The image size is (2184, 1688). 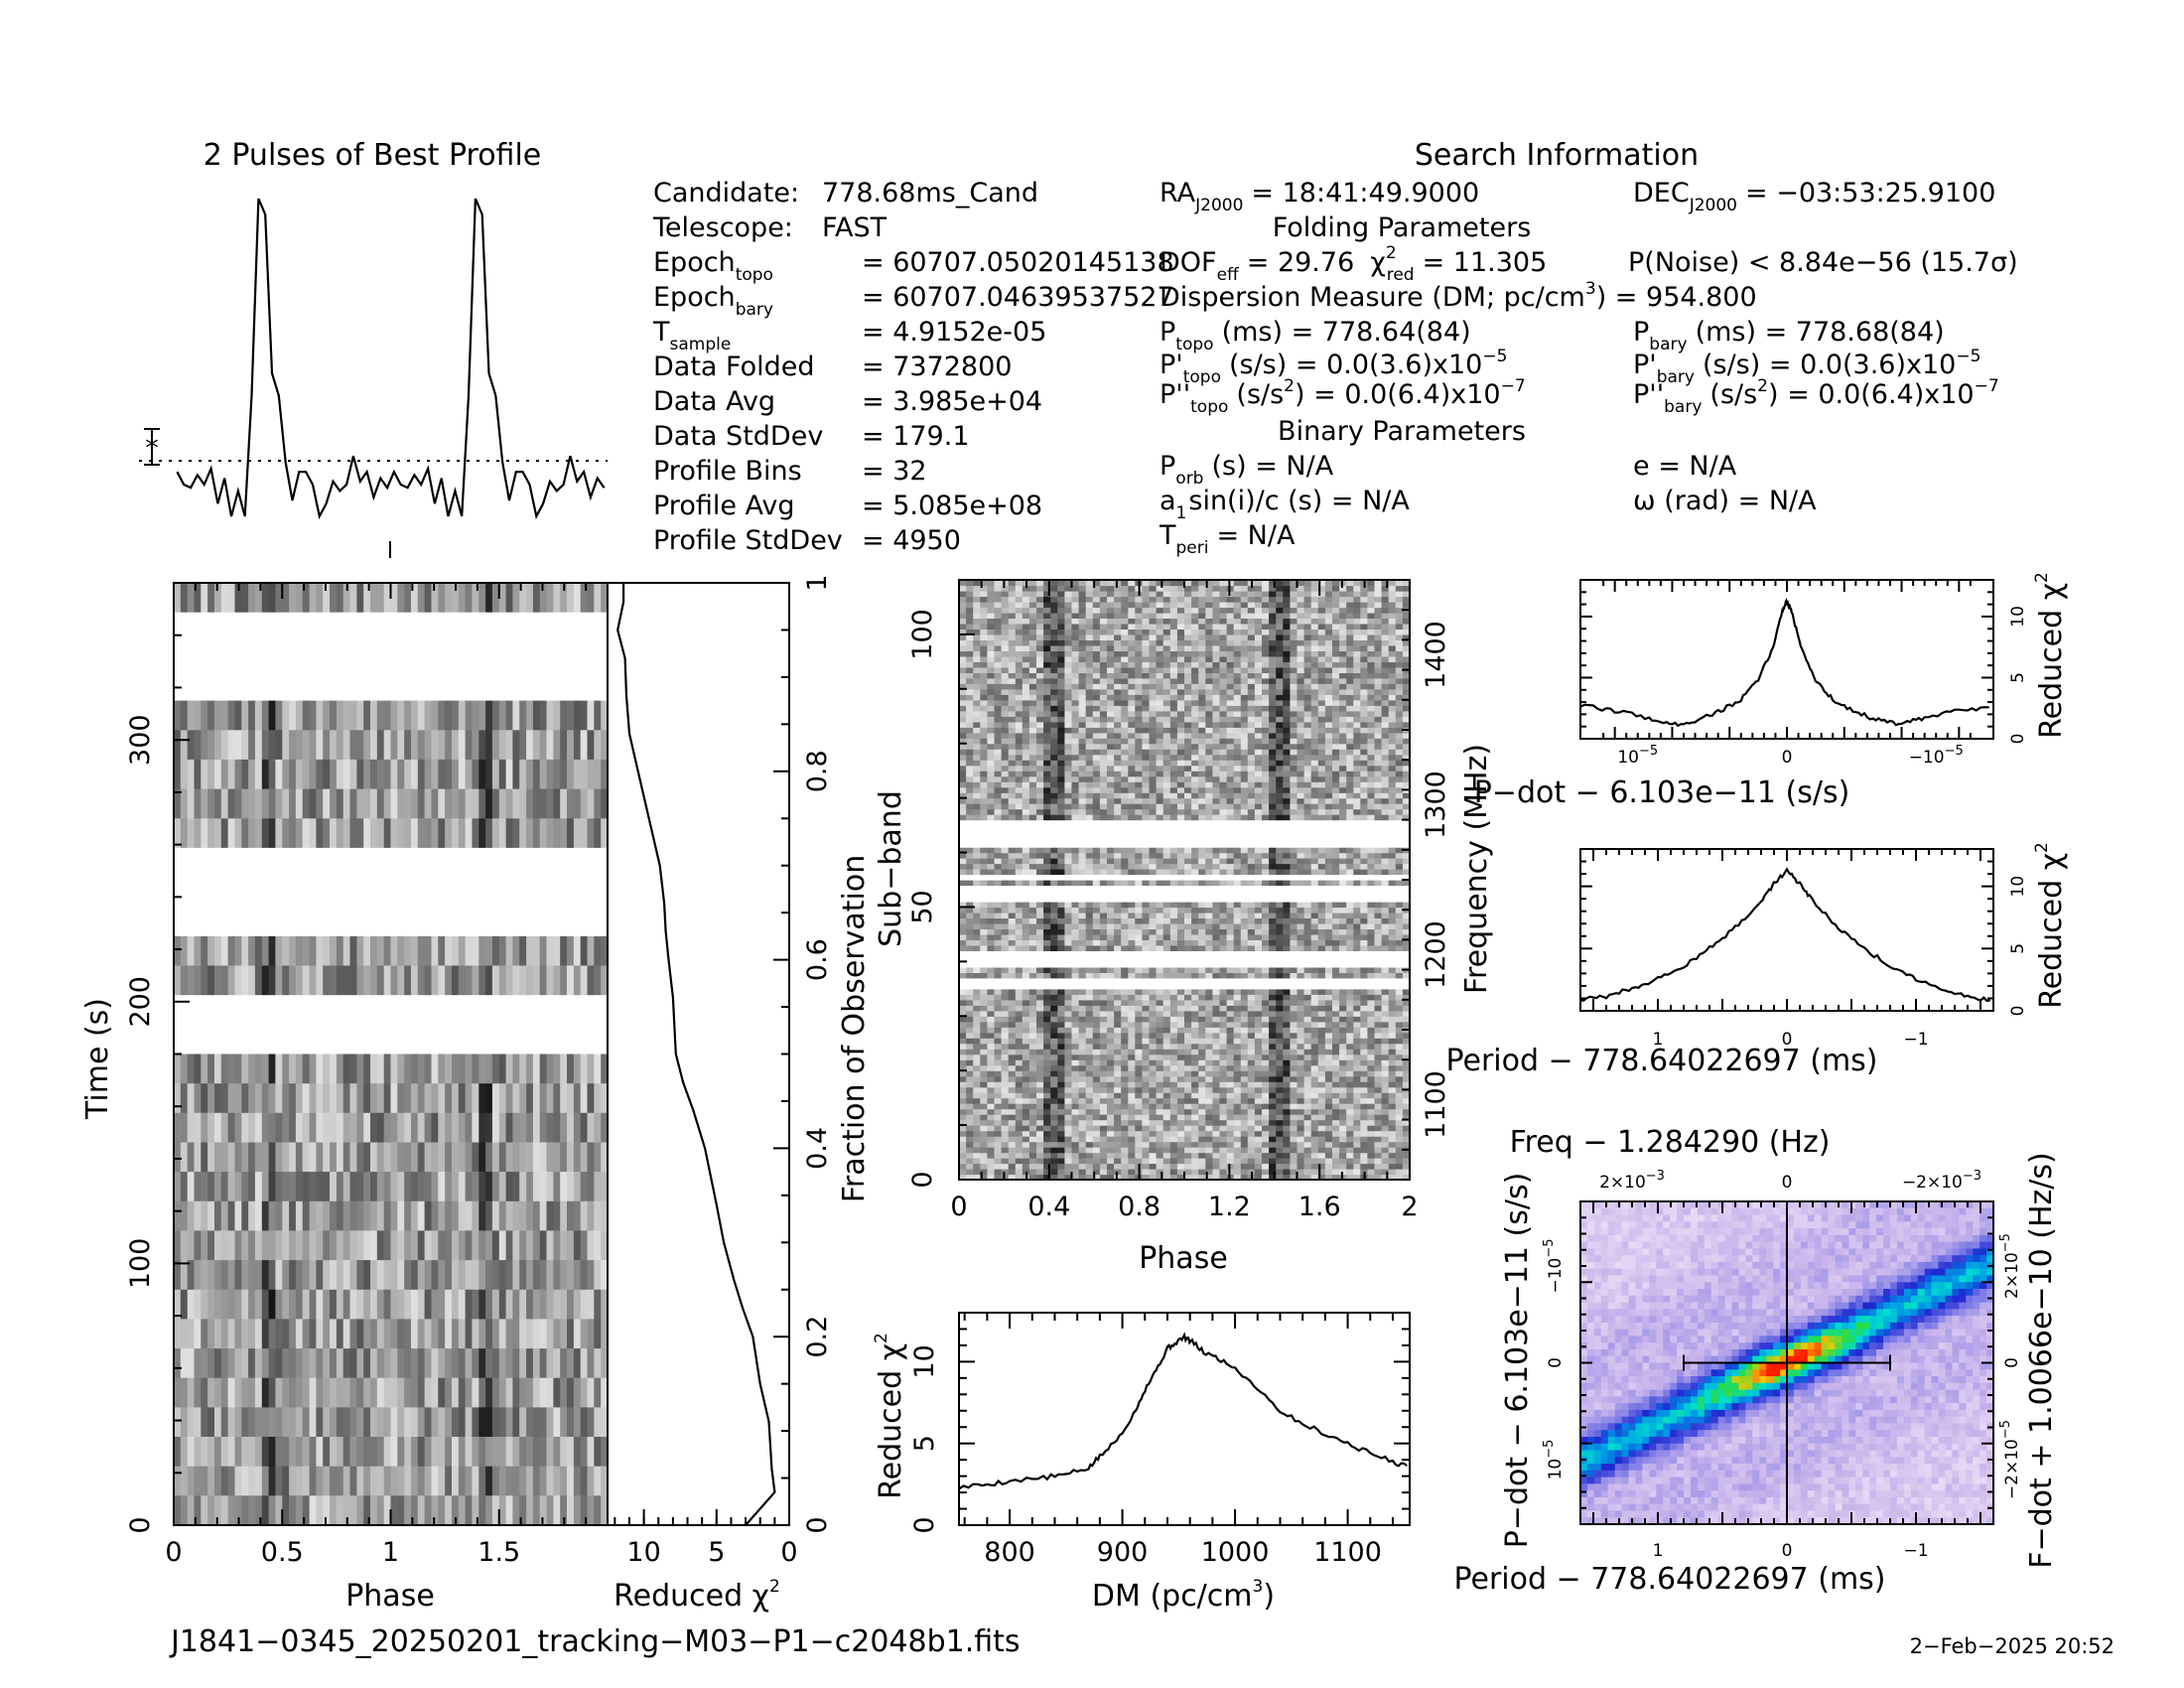 I want to click on time-chi2-y2-tick-label: 0, so click(x=817, y=1524).